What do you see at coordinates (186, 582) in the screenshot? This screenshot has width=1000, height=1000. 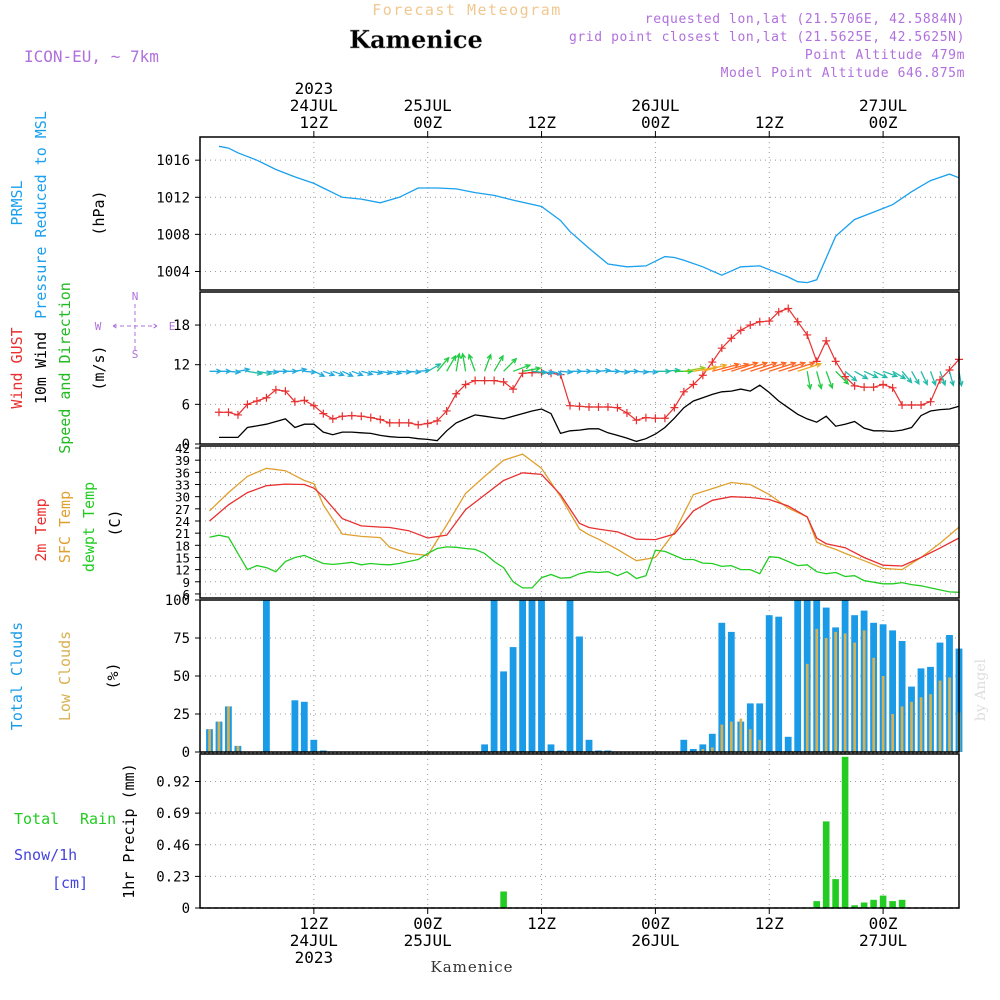 I see `ytick-label-temp: 9` at bounding box center [186, 582].